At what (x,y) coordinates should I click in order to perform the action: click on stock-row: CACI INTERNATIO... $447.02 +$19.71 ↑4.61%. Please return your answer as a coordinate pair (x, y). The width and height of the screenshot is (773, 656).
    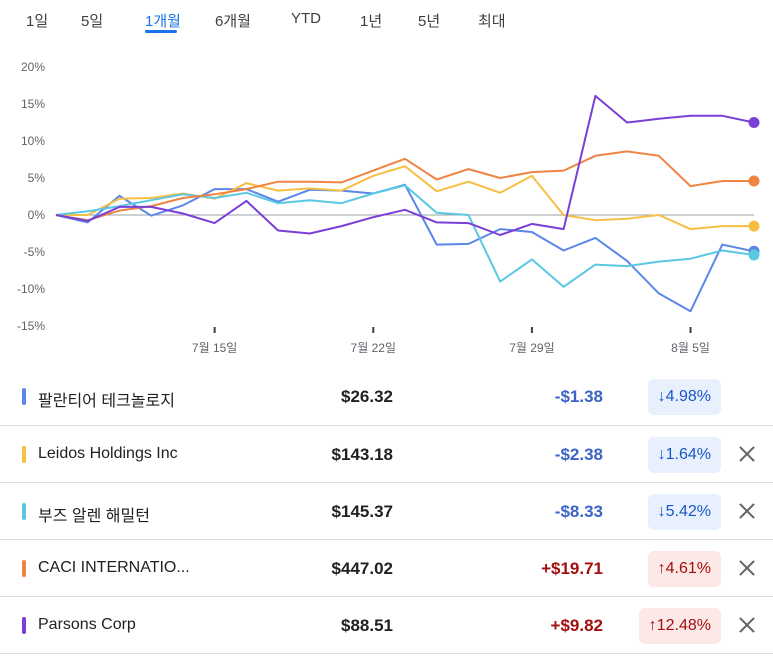
    Looking at the image, I should click on (386, 568).